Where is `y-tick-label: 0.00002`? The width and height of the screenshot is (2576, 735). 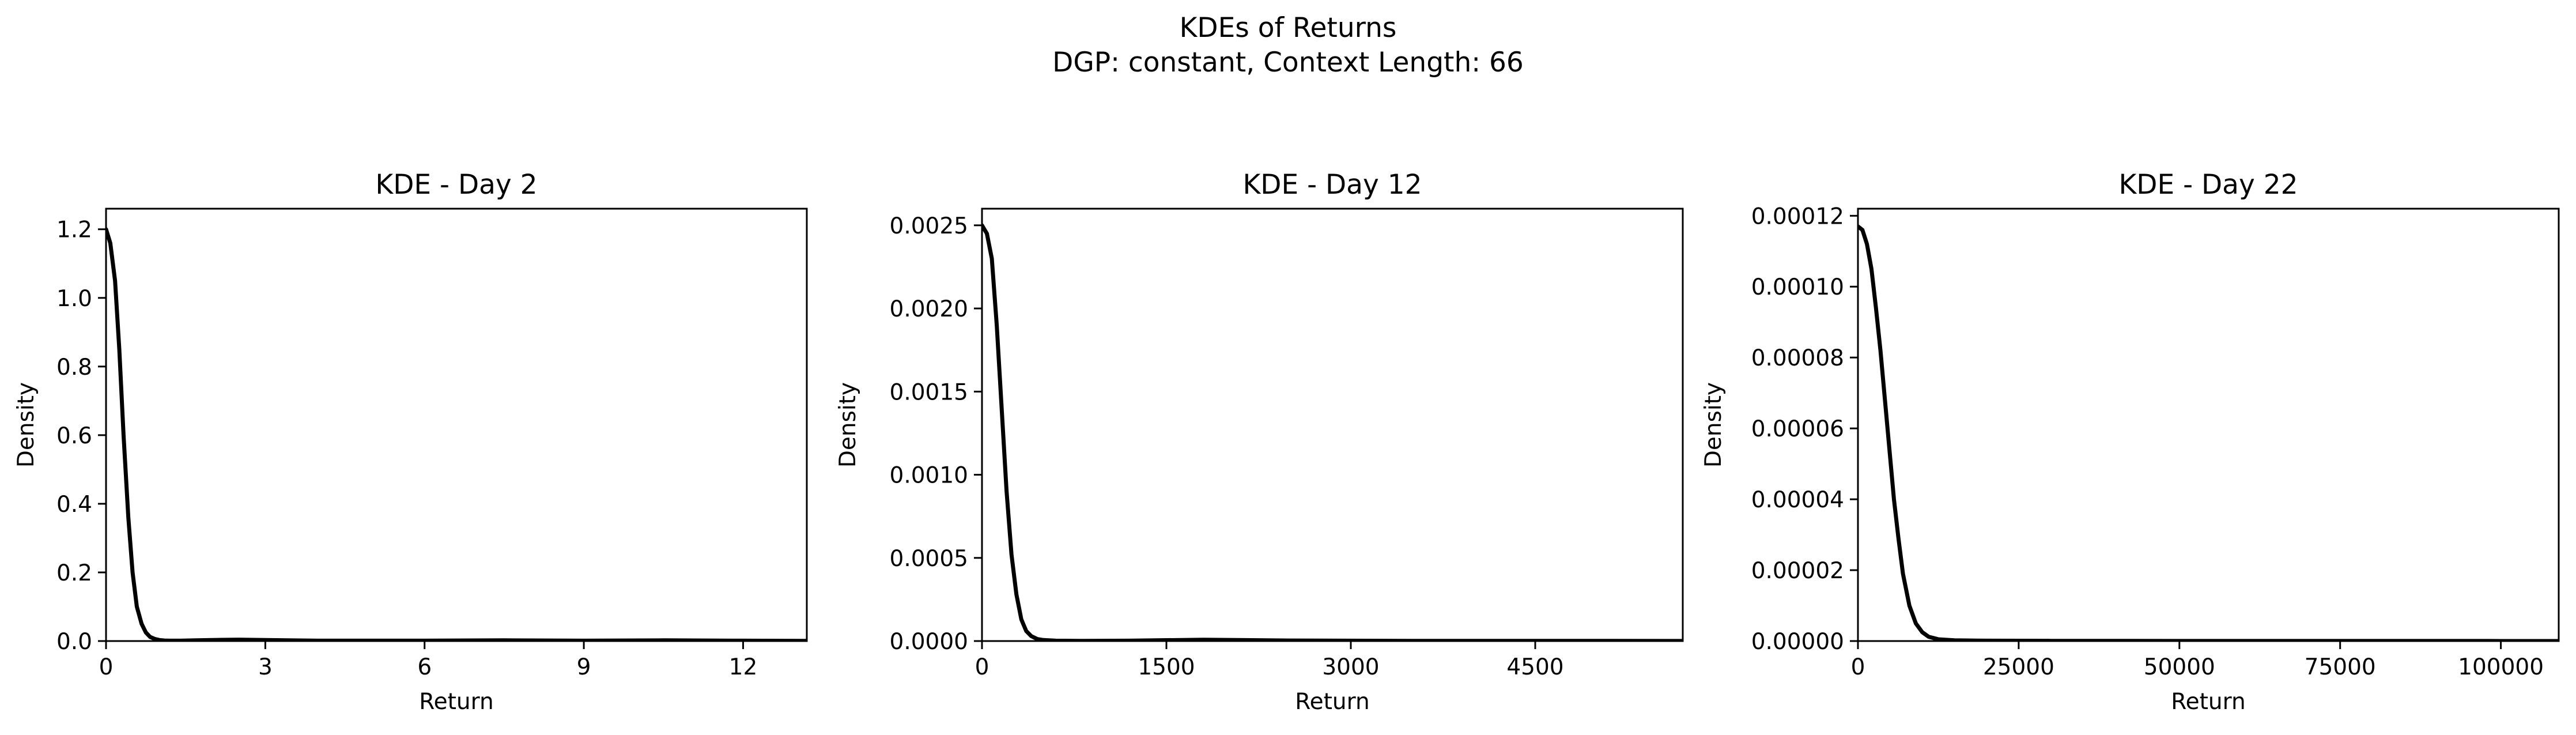 y-tick-label: 0.00002 is located at coordinates (1797, 571).